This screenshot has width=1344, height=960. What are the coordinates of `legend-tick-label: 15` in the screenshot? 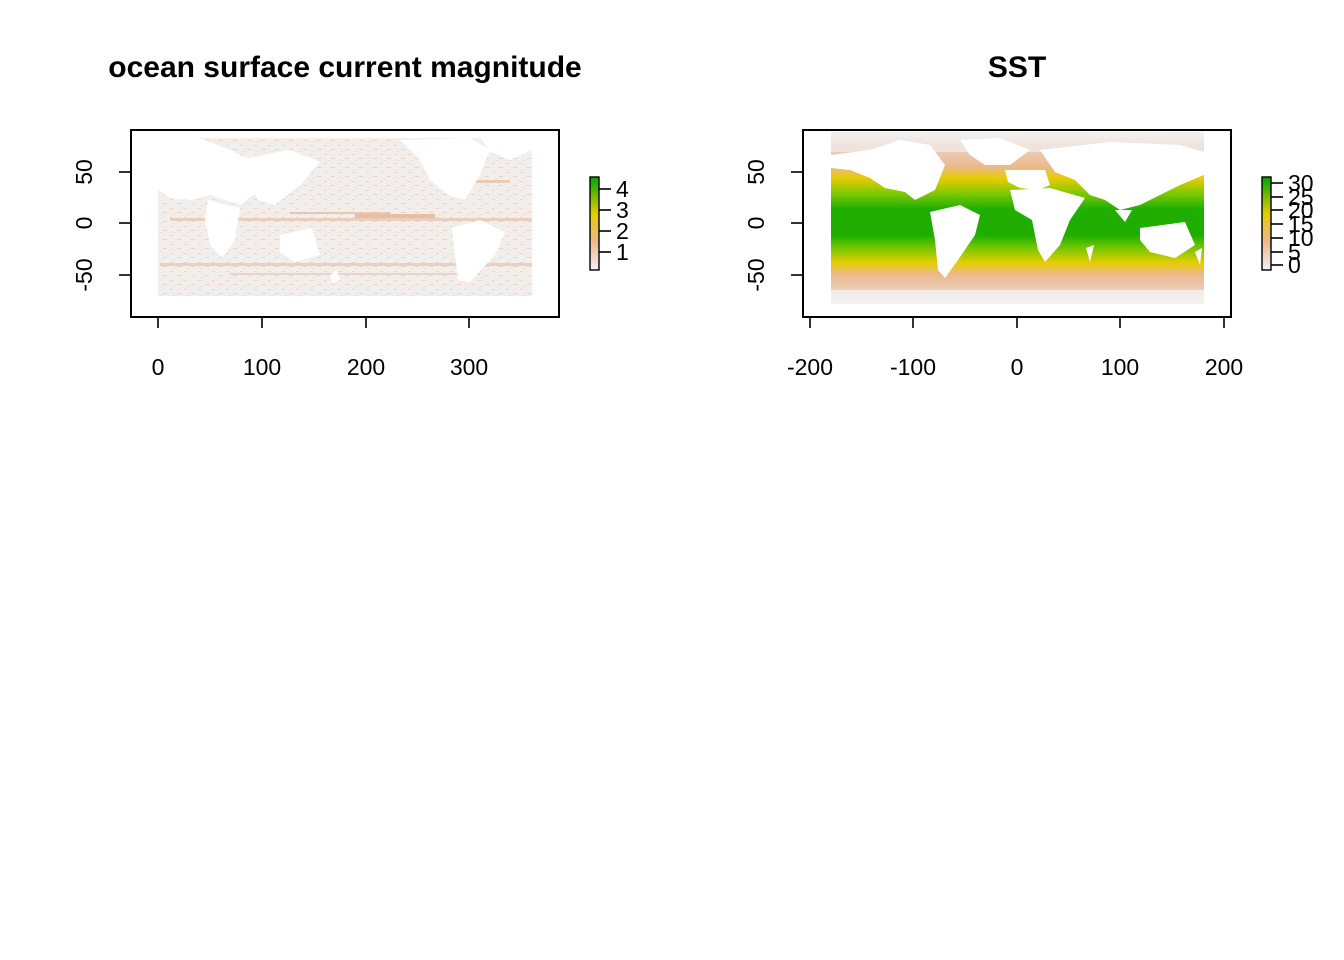 It's located at (1301, 224).